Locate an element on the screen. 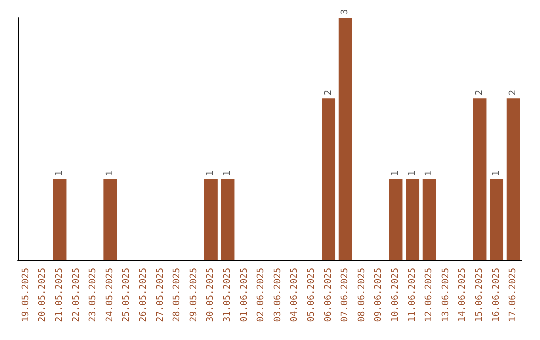  x-tick-label: 06.06.2025 is located at coordinates (329, 295).